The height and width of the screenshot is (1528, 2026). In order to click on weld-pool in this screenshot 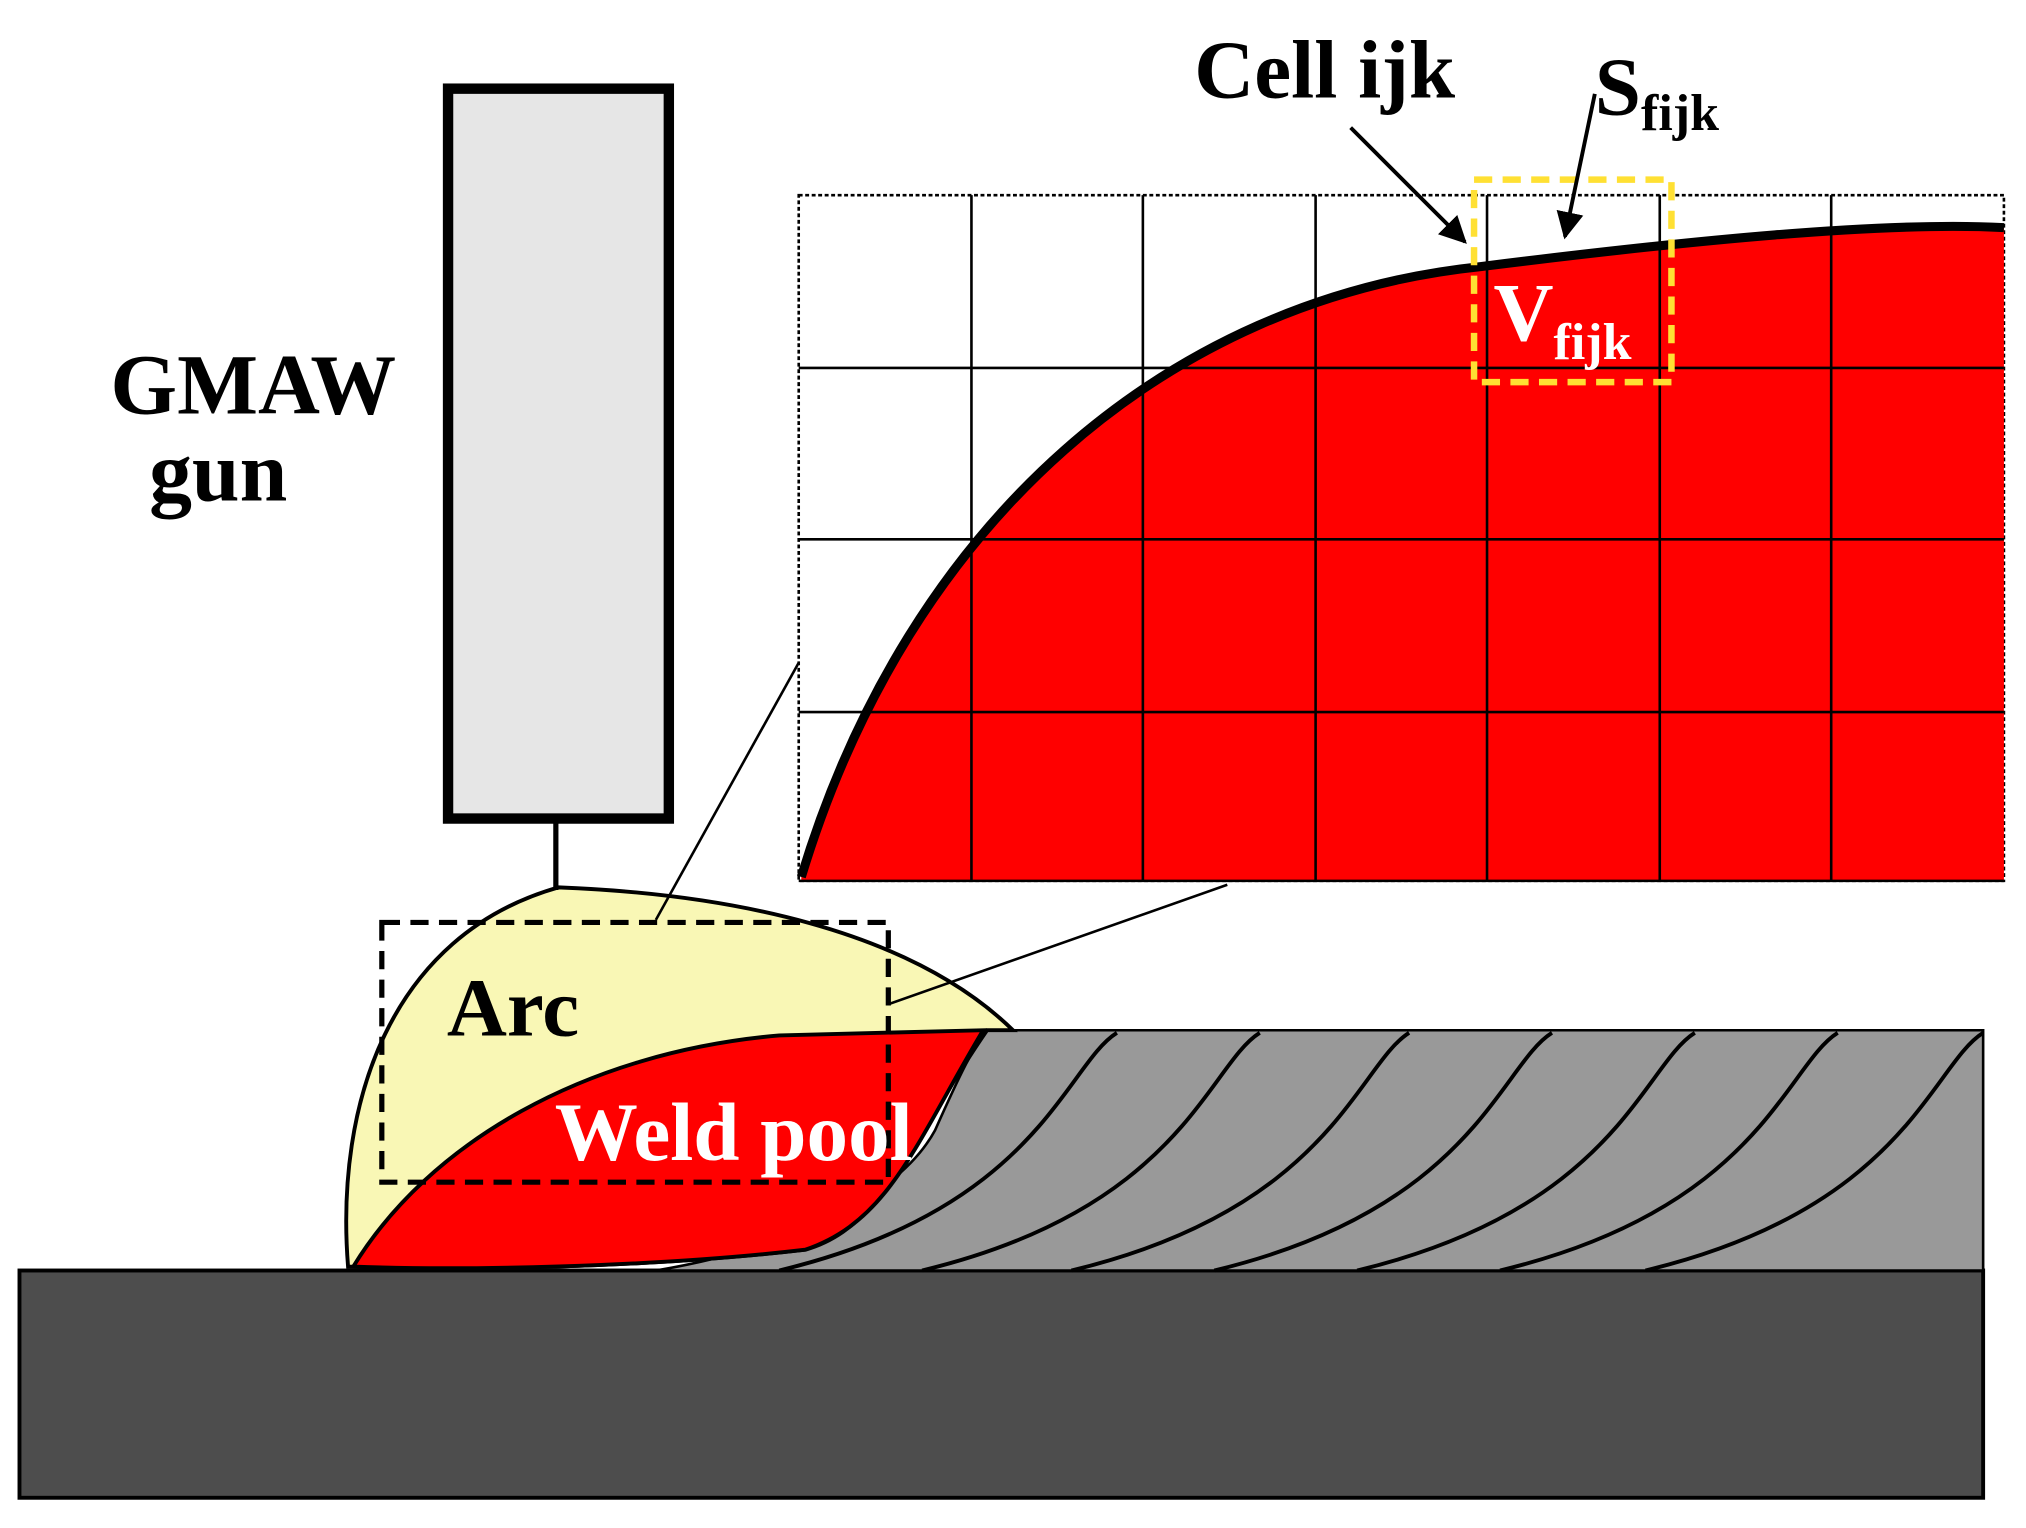, I will do `click(668, 1149)`.